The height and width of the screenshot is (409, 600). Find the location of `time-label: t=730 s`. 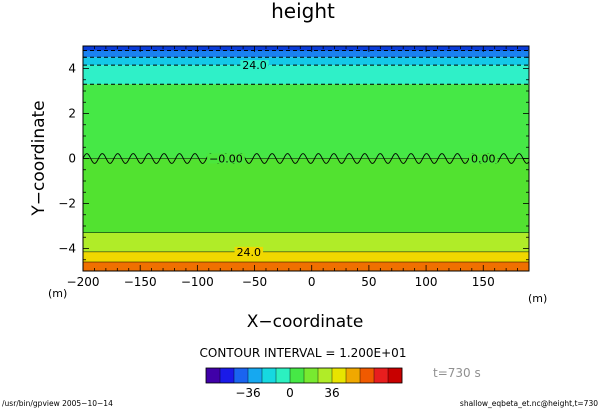

time-label: t=730 s is located at coordinates (457, 373).